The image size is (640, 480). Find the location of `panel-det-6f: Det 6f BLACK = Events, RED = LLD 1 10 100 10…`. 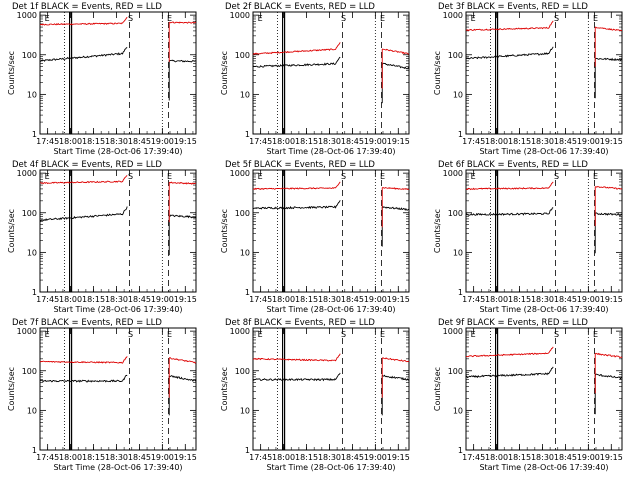

panel-det-6f: Det 6f BLACK = Events, RED = LLD 1 10 100 10… is located at coordinates (528, 237).